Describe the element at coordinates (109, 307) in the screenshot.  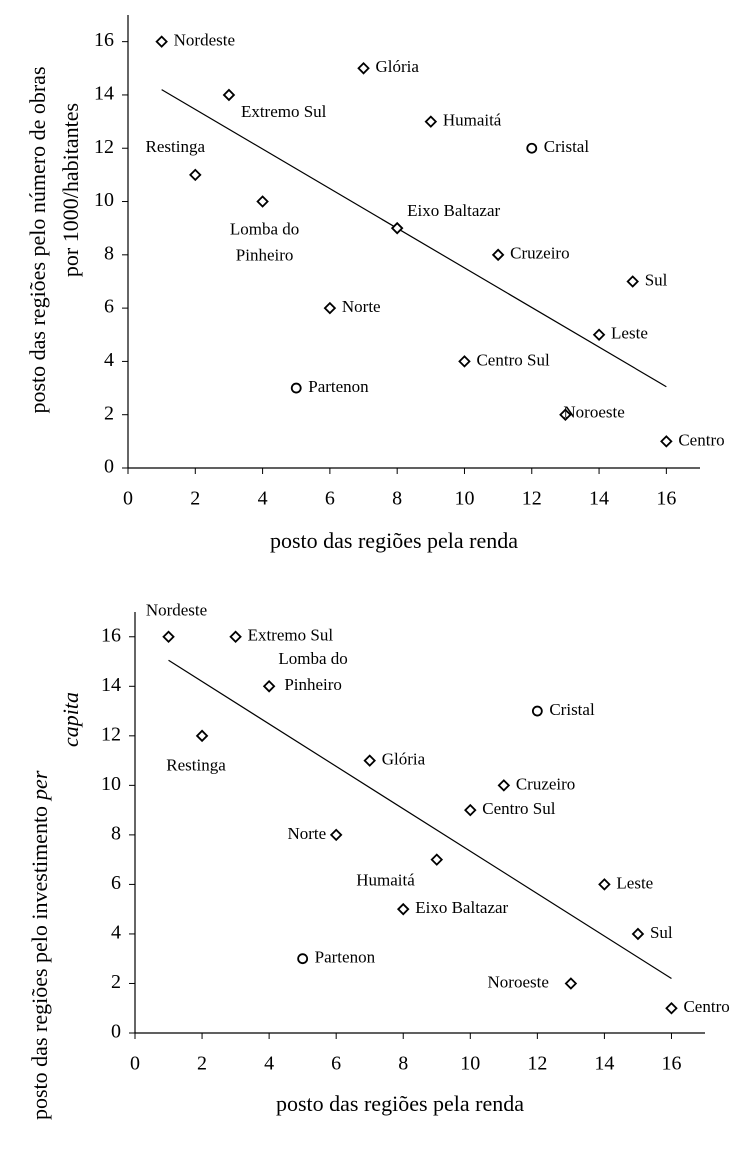
I see `y-tick-label: 6` at that location.